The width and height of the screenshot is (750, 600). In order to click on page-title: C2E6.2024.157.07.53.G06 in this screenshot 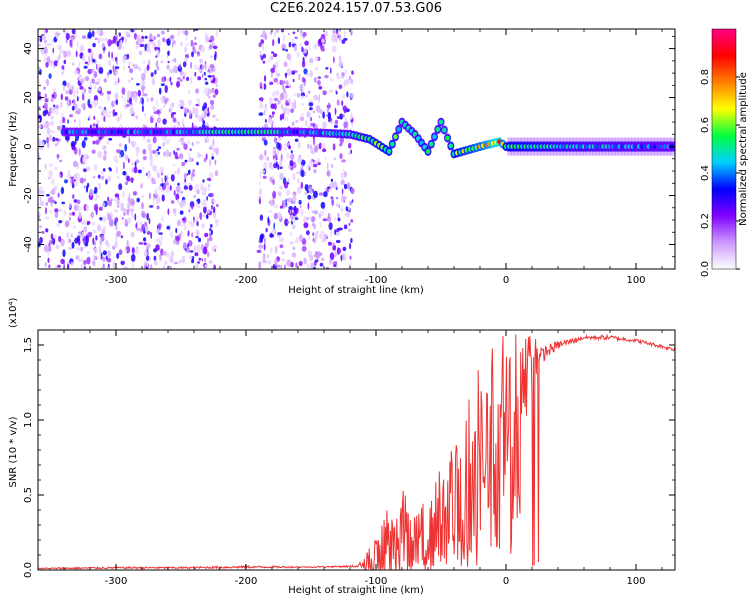, I will do `click(356, 8)`.